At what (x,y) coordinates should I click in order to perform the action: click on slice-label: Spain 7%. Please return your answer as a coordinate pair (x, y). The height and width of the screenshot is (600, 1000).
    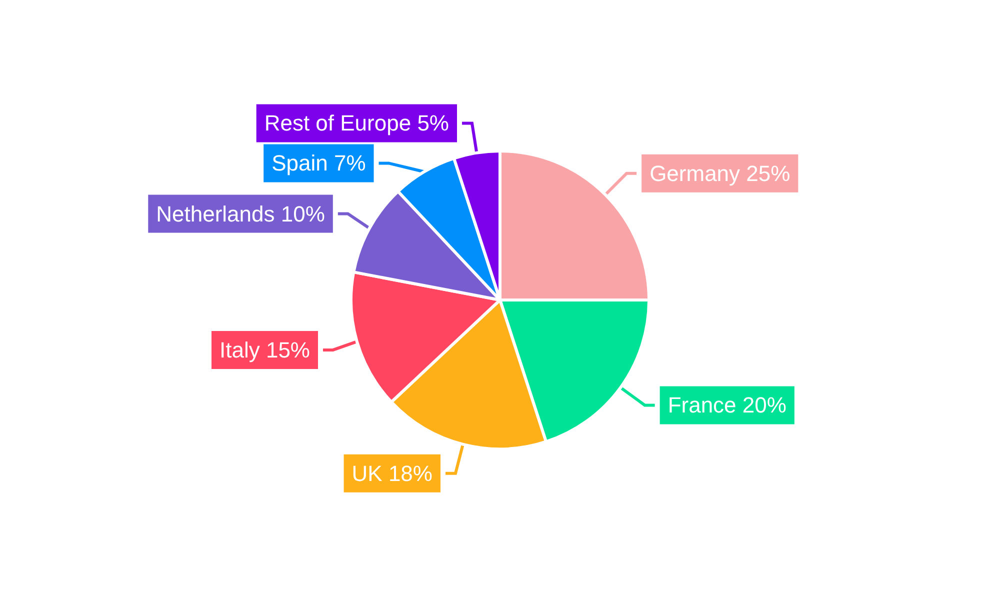
    Looking at the image, I should click on (319, 163).